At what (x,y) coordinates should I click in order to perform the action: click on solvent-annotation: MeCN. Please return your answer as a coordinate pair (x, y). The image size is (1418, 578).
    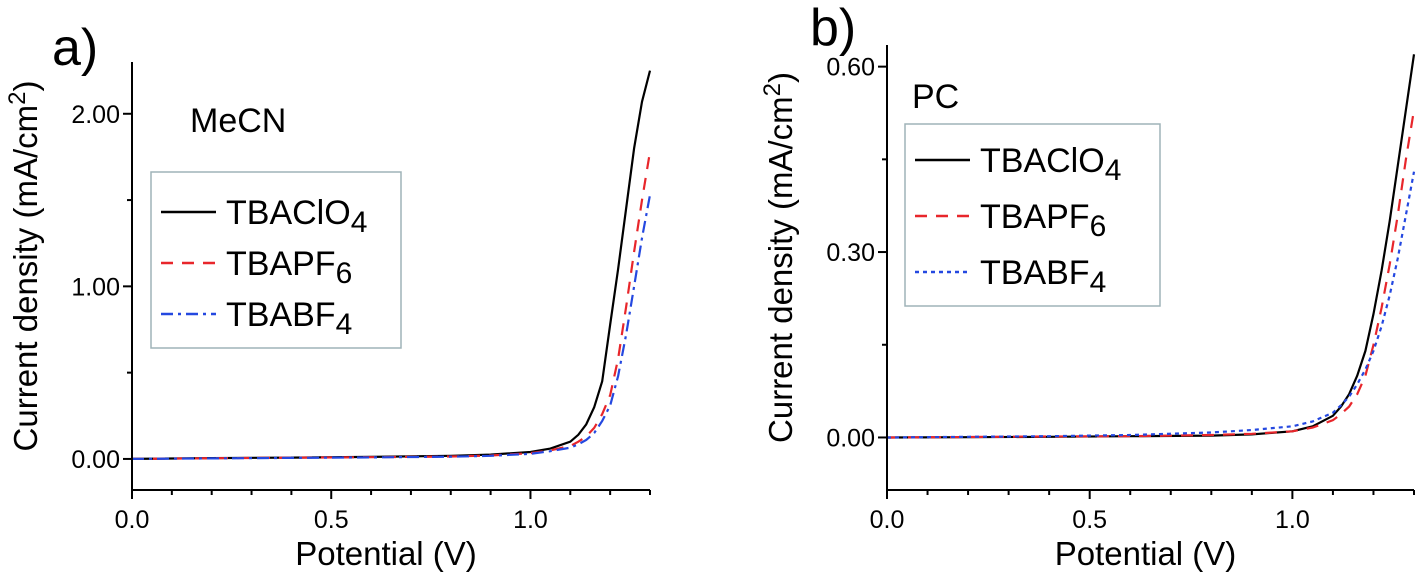
    Looking at the image, I should click on (238, 121).